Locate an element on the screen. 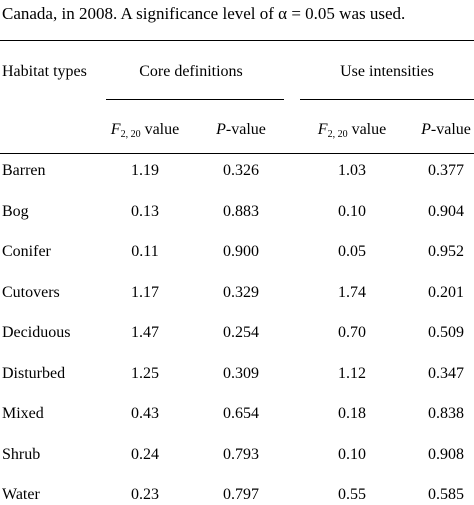 Image resolution: width=474 pixels, height=505 pixels. core-p-cell: 0.654 is located at coordinates (241, 413).